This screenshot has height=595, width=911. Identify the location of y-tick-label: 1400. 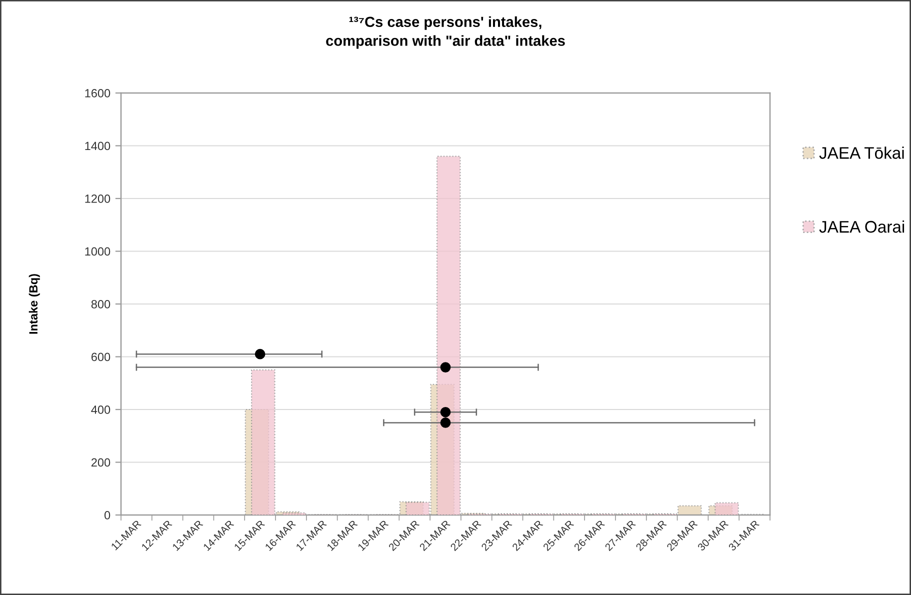
(97, 146).